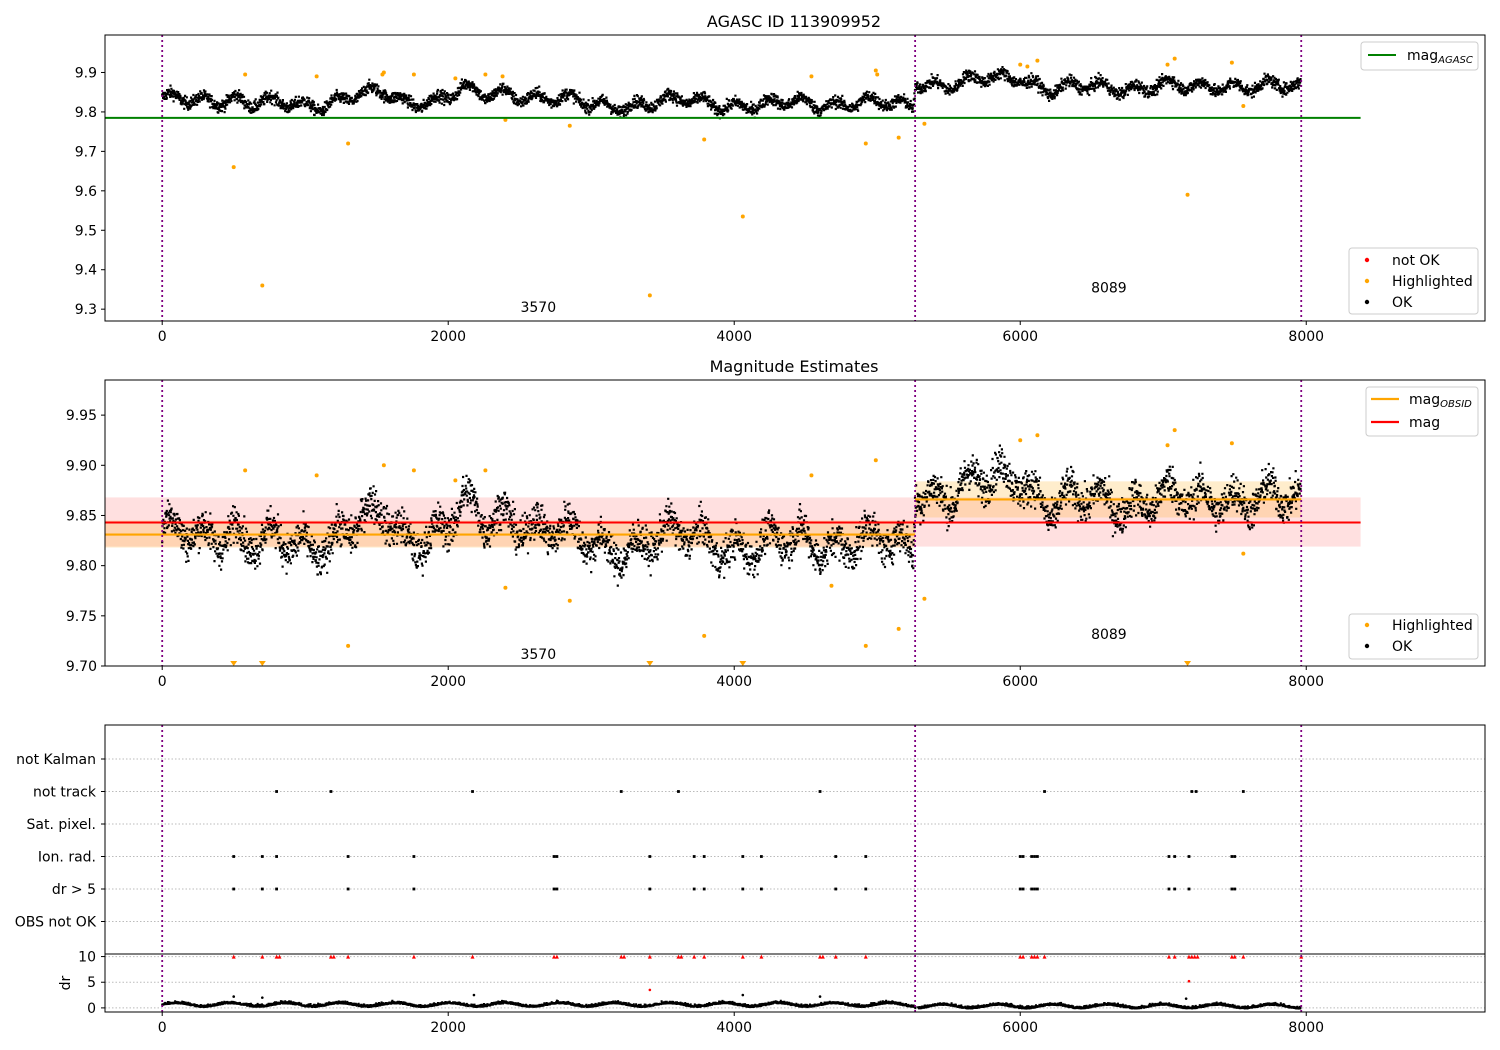 The width and height of the screenshot is (1500, 1050). I want to click on dr-points, so click(731, 1004).